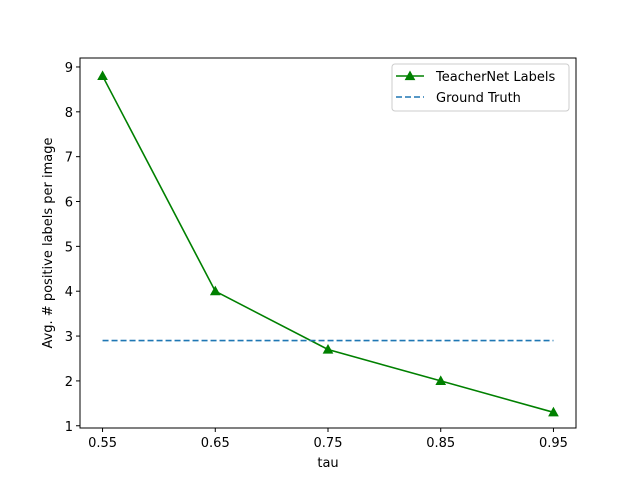 The image size is (640, 480). I want to click on y-tick-label: 7, so click(69, 158).